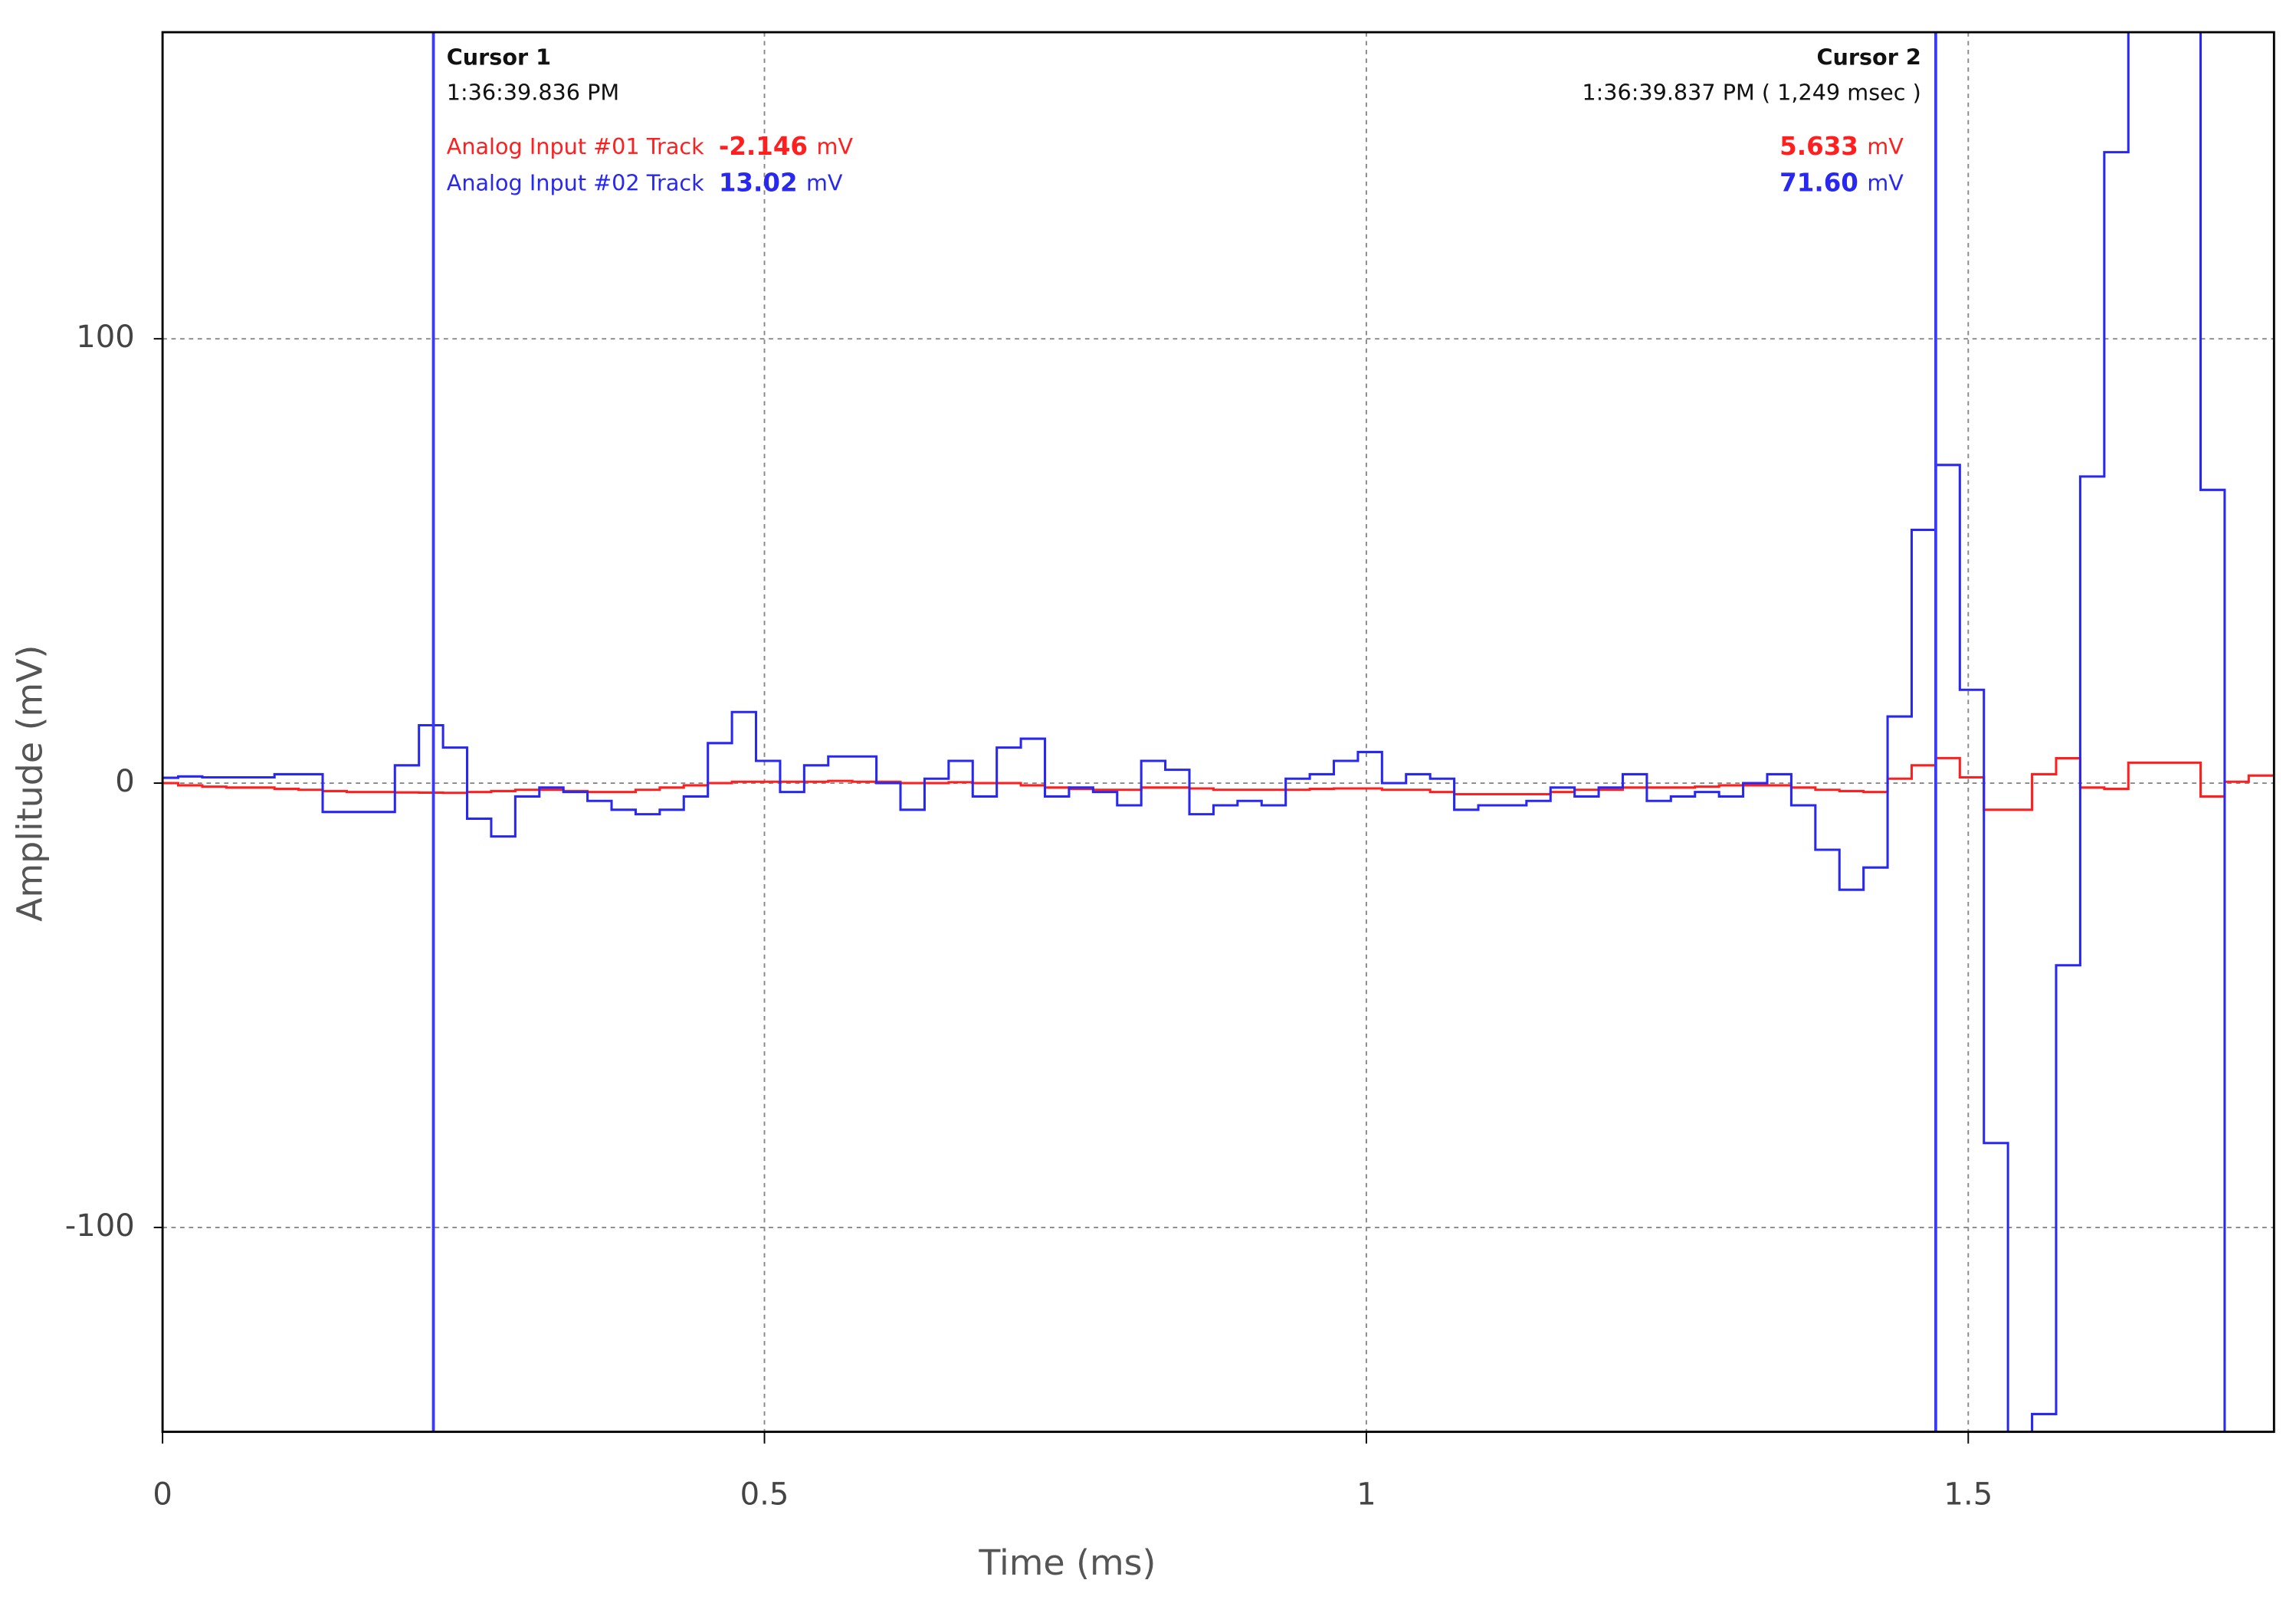 The image size is (2296, 1616). Describe the element at coordinates (1868, 57) in the screenshot. I see `cursor-label: Cursor 2` at that location.